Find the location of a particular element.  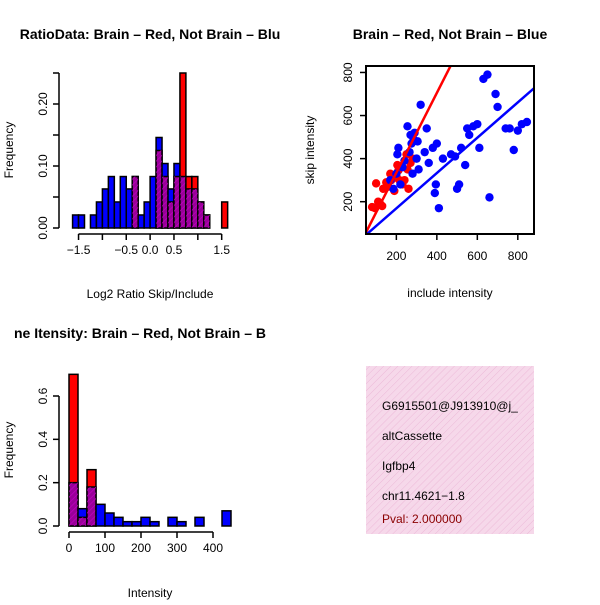

scatter-frame is located at coordinates (450, 150).